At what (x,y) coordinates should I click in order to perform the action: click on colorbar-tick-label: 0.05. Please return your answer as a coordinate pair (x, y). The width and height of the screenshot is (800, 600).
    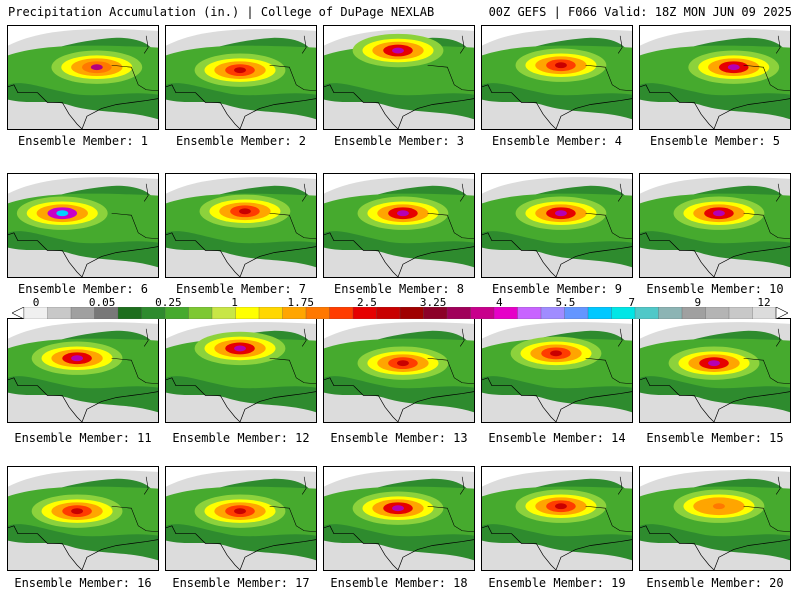
    Looking at the image, I should click on (102, 302).